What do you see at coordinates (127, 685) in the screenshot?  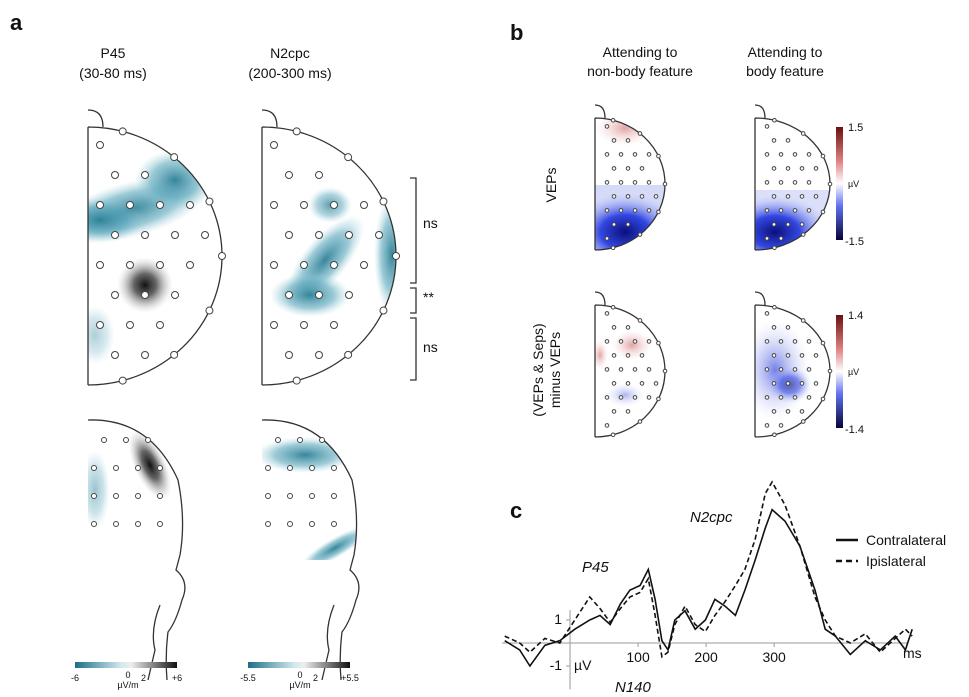 I see `colorbar-unit: µV/m` at bounding box center [127, 685].